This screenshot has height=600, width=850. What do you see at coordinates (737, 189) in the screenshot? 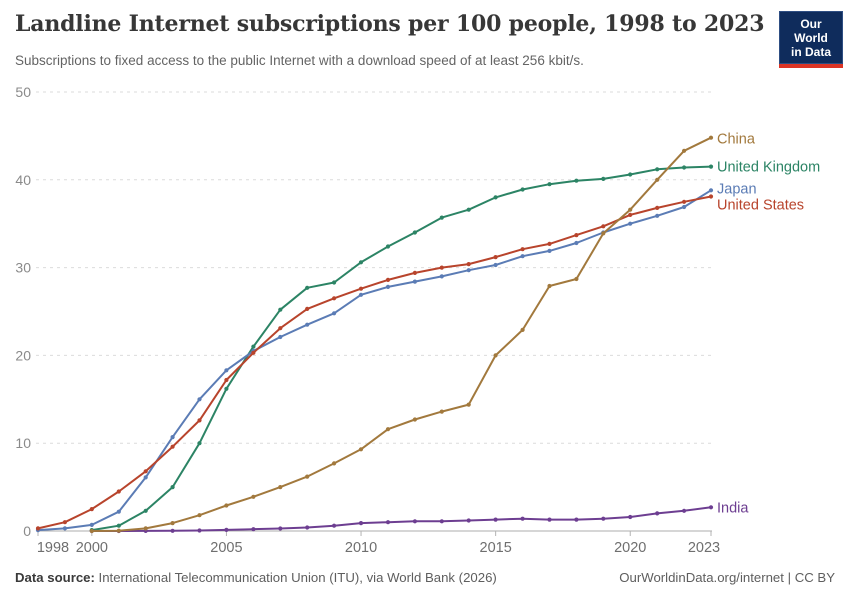
I see `series-label-japan: Japan` at bounding box center [737, 189].